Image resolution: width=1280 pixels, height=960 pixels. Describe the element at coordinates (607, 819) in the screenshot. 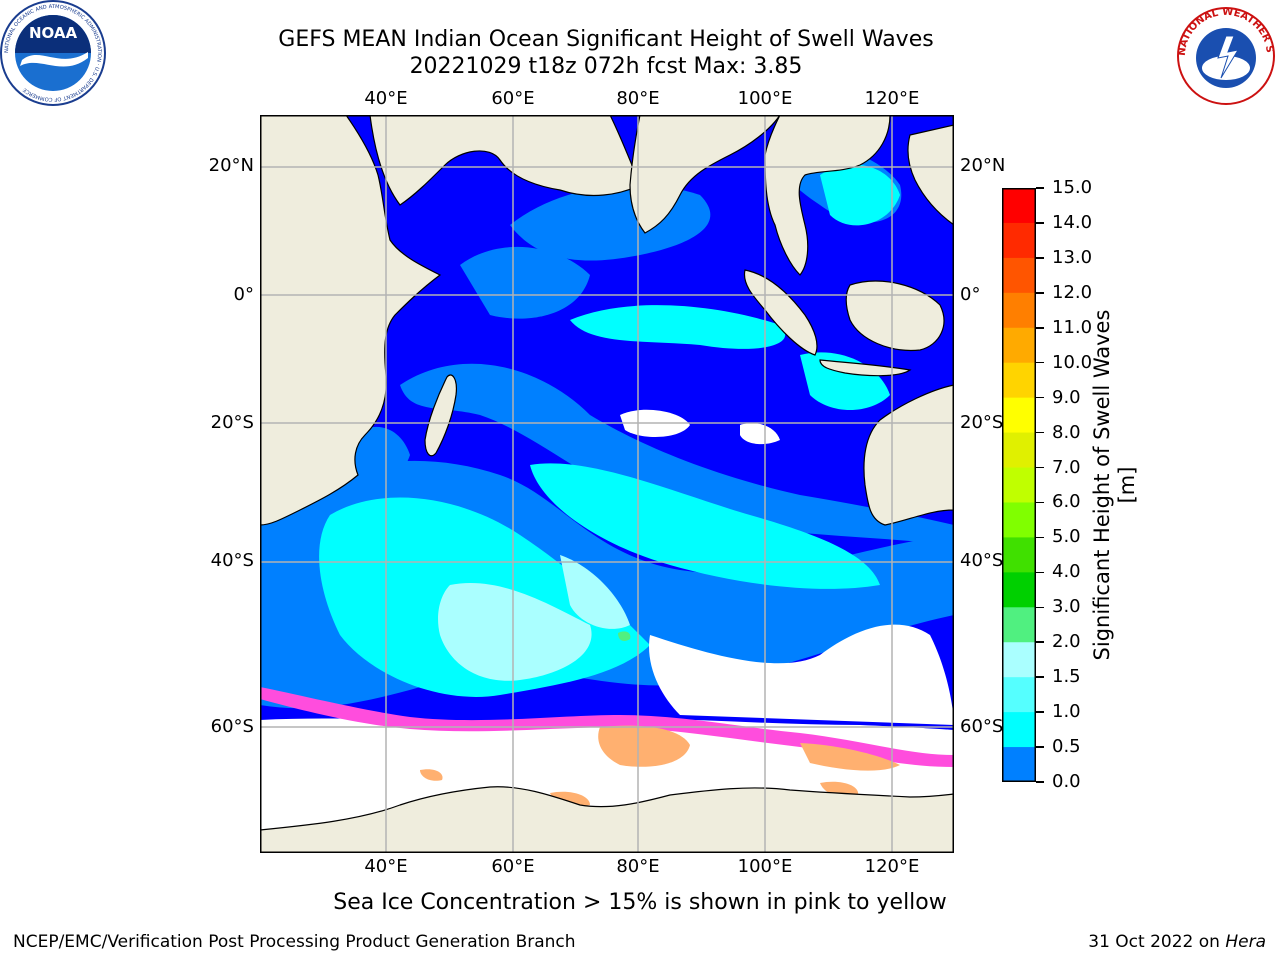

I see `land-antarctica` at that location.